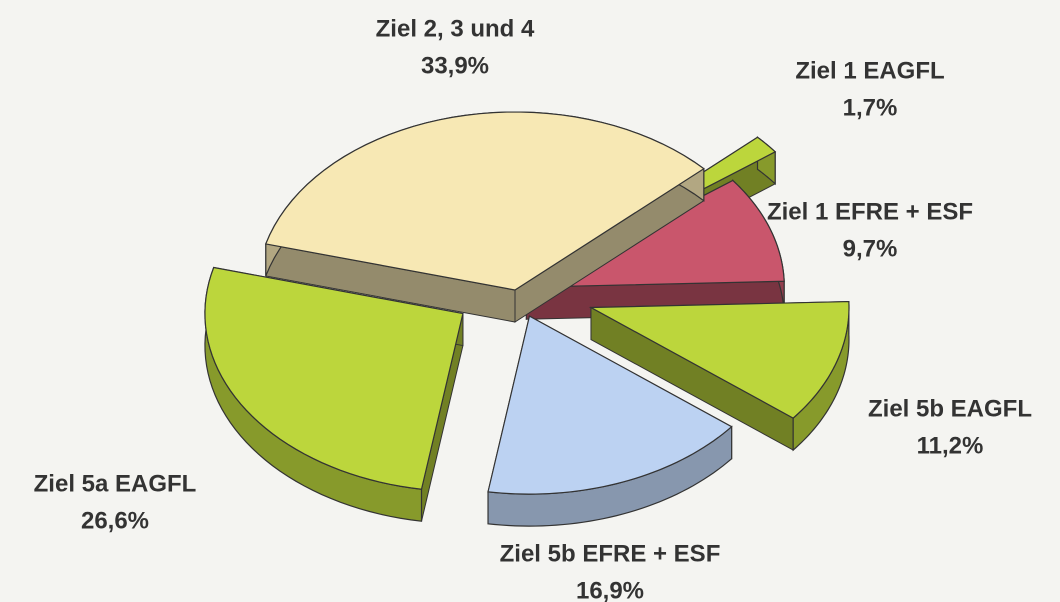 Image resolution: width=1060 pixels, height=602 pixels. I want to click on slice-label: Ziel 5a EAGFL, so click(115, 483).